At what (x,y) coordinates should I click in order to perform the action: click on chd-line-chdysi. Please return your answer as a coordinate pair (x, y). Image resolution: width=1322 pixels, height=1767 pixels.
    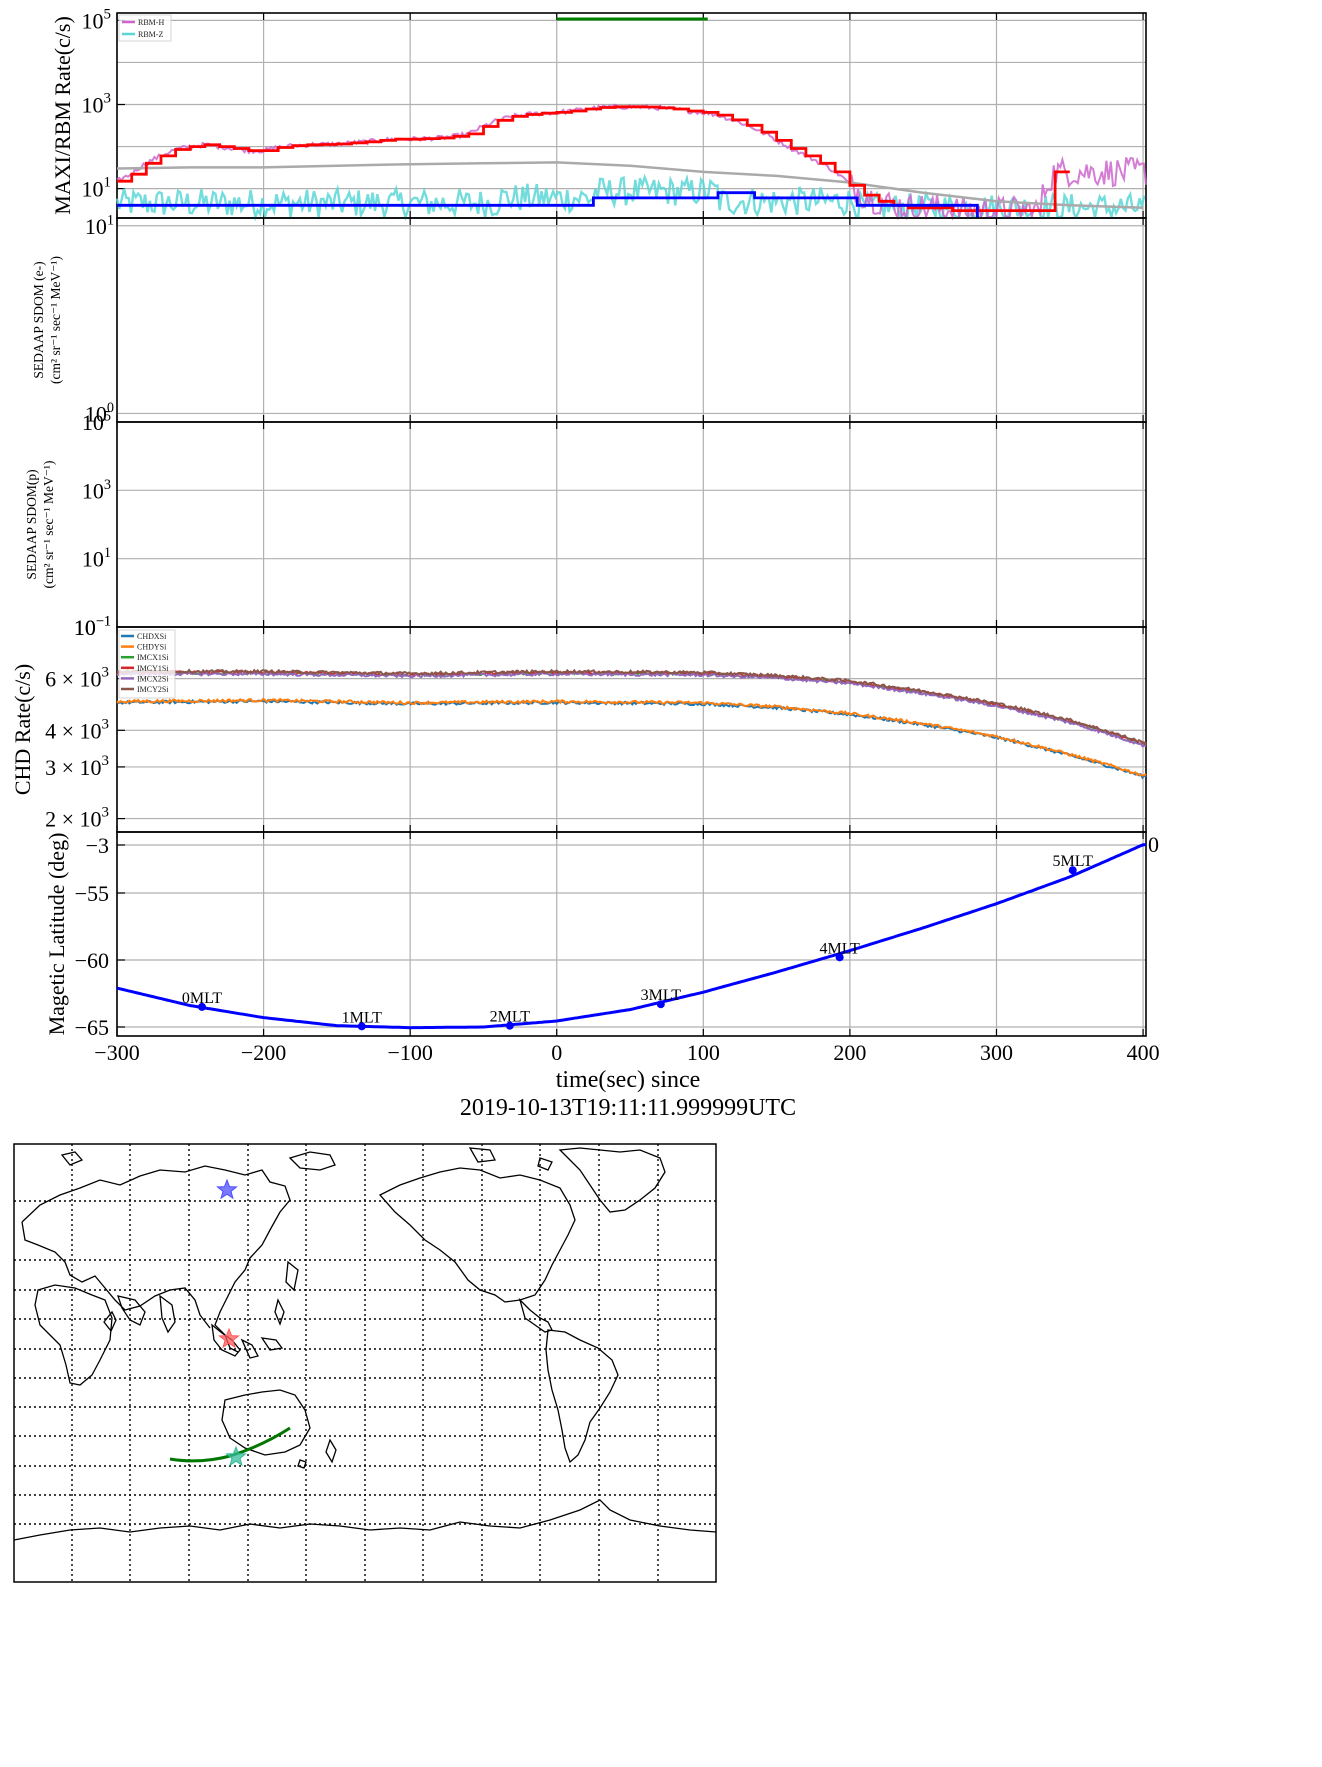
    Looking at the image, I should click on (631, 737).